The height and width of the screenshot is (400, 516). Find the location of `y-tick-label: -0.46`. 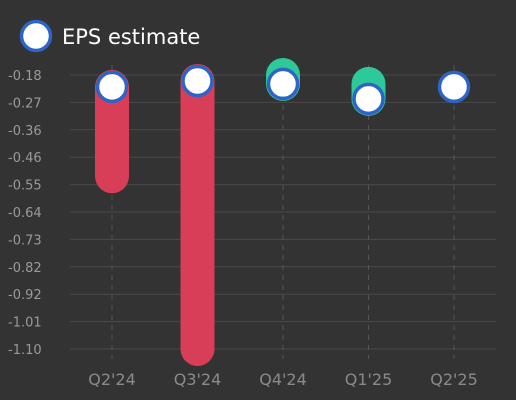

y-tick-label: -0.46 is located at coordinates (25, 158).